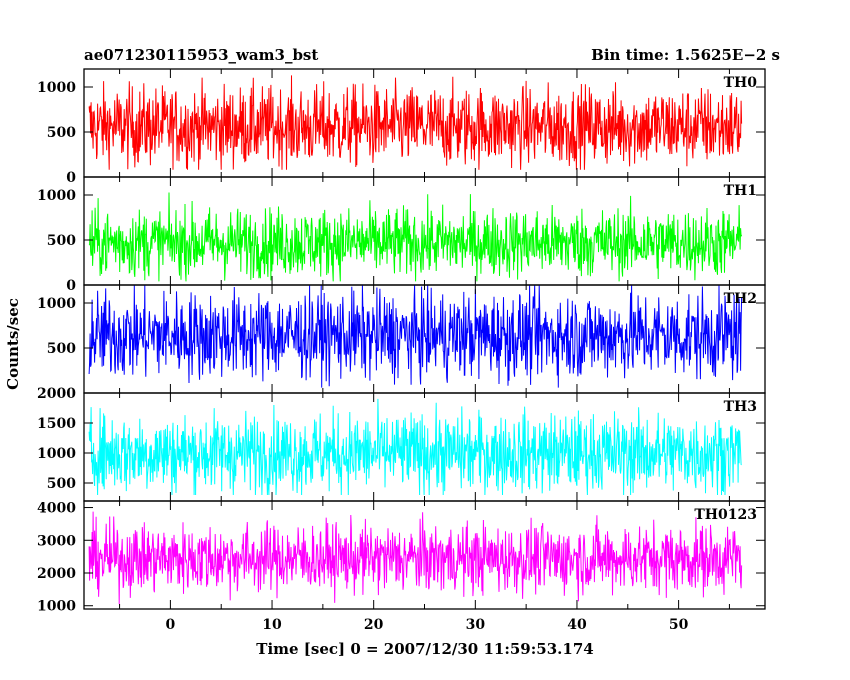  What do you see at coordinates (272, 625) in the screenshot?
I see `x-tick-label: 10` at bounding box center [272, 625].